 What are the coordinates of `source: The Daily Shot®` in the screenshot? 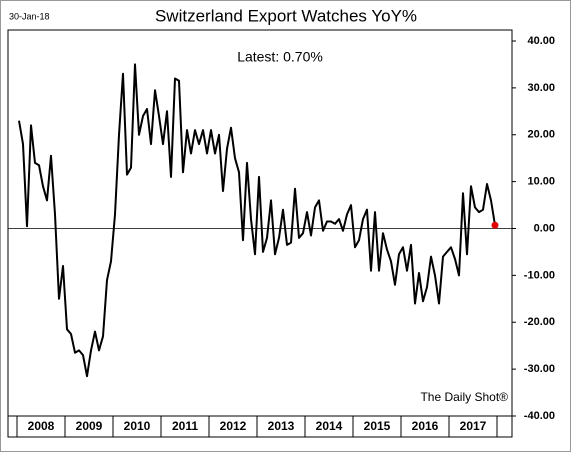 It's located at (464, 397).